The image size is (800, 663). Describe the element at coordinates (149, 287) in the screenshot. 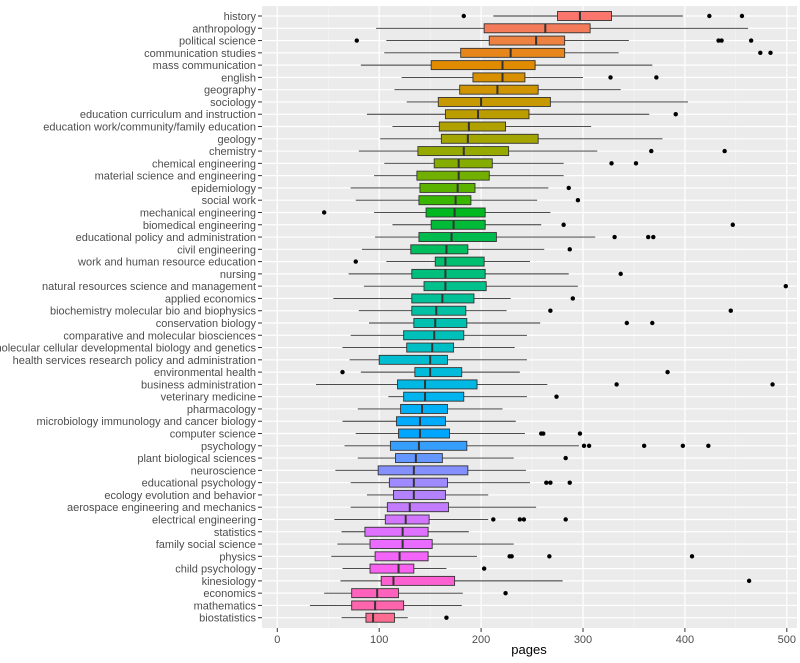

I see `y-tick-label: natural resources science and management` at that location.